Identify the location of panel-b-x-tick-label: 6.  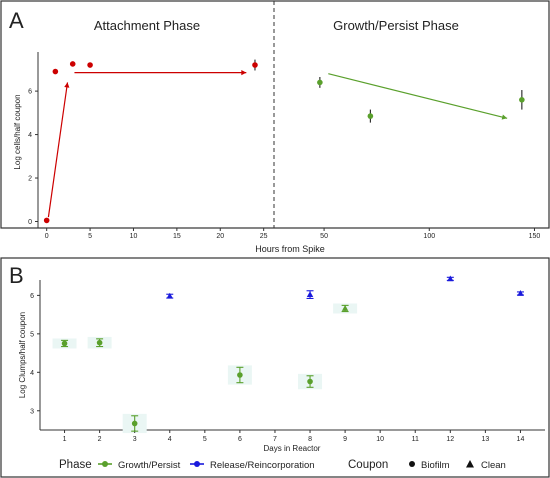
(240, 439).